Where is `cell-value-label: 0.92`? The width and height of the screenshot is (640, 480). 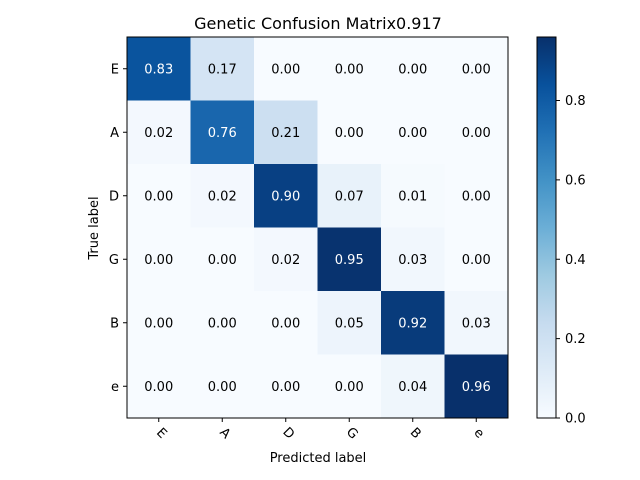 cell-value-label: 0.92 is located at coordinates (412, 323).